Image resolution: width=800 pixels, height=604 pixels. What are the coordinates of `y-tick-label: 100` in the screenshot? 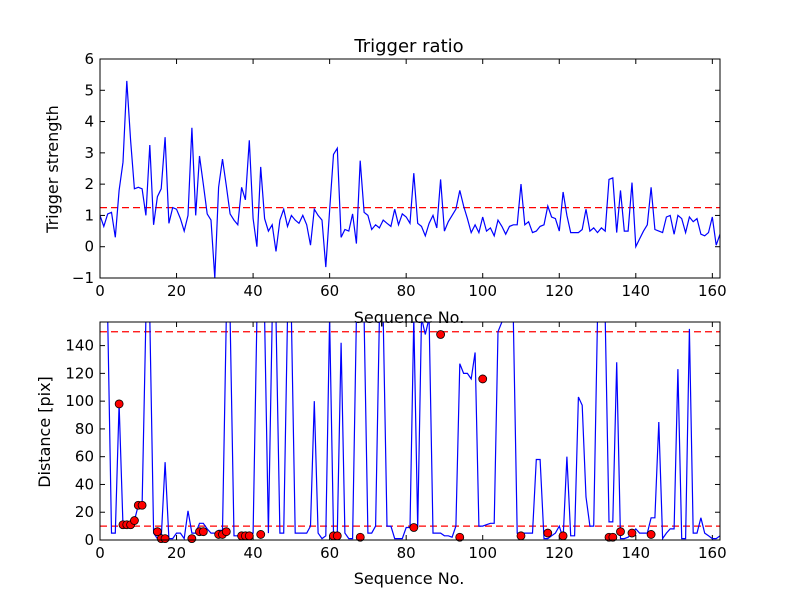 It's located at (79, 401).